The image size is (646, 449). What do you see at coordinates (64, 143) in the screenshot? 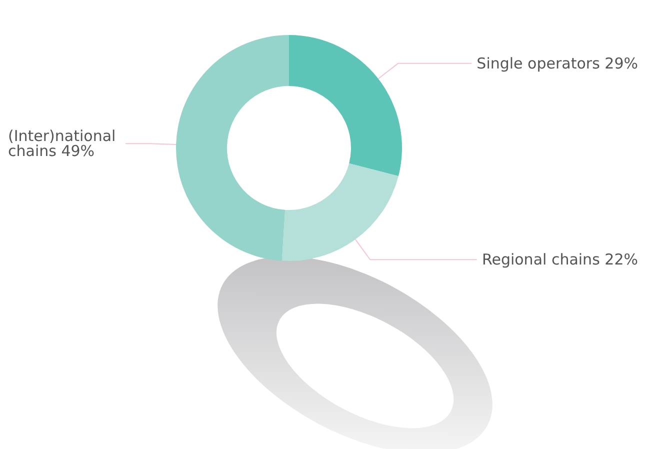
I see `slice-label: (Inter)national chains 49%` at bounding box center [64, 143].